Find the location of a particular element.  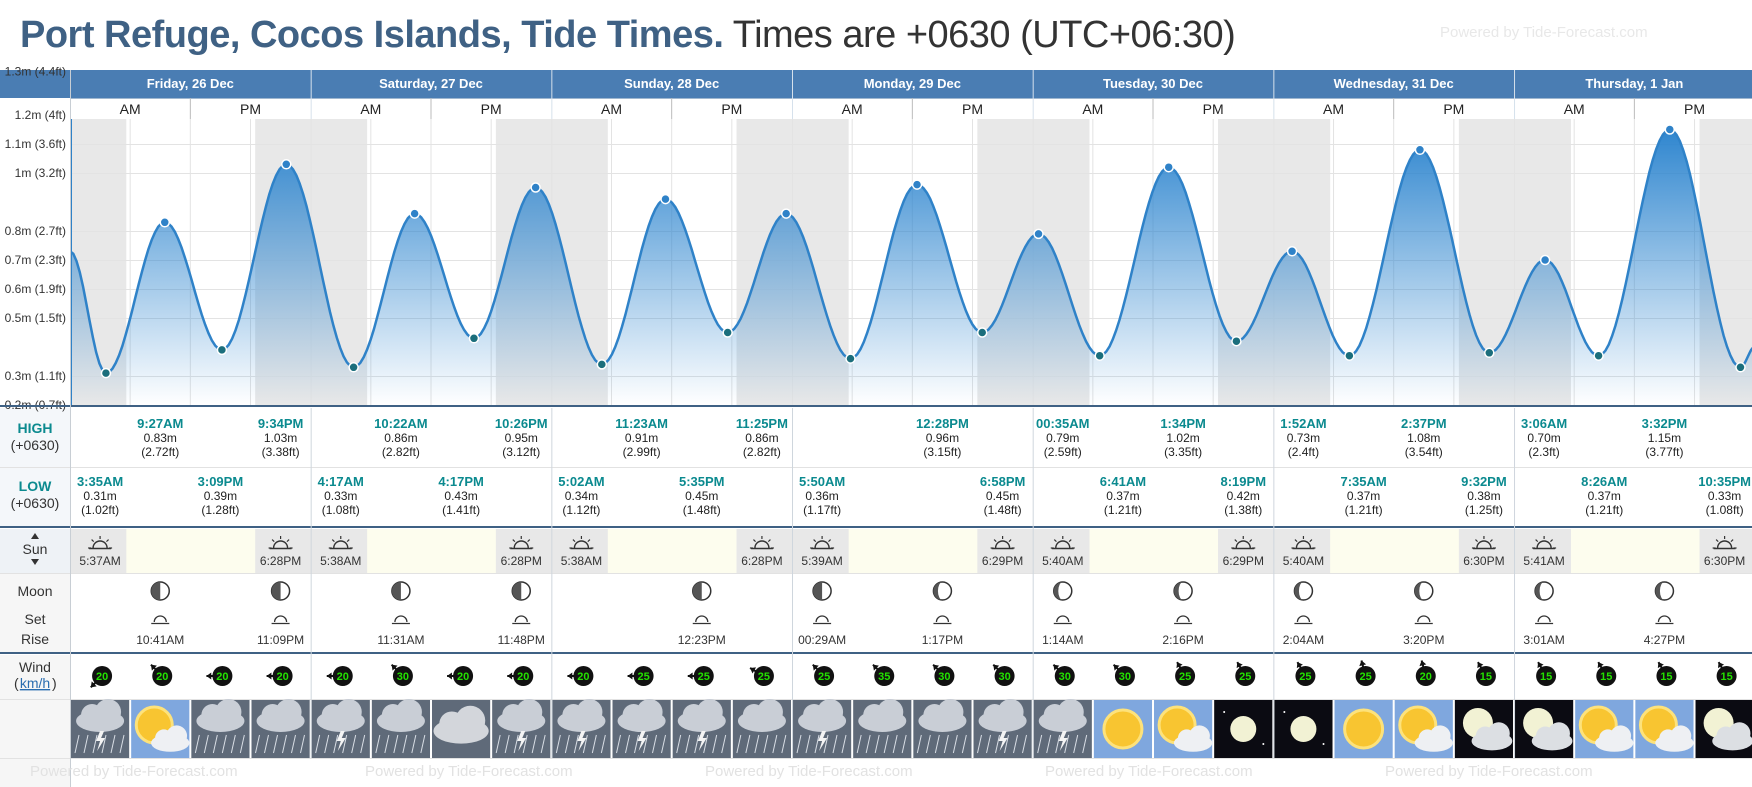

moon-first-quarter-icon is located at coordinates (401, 591).